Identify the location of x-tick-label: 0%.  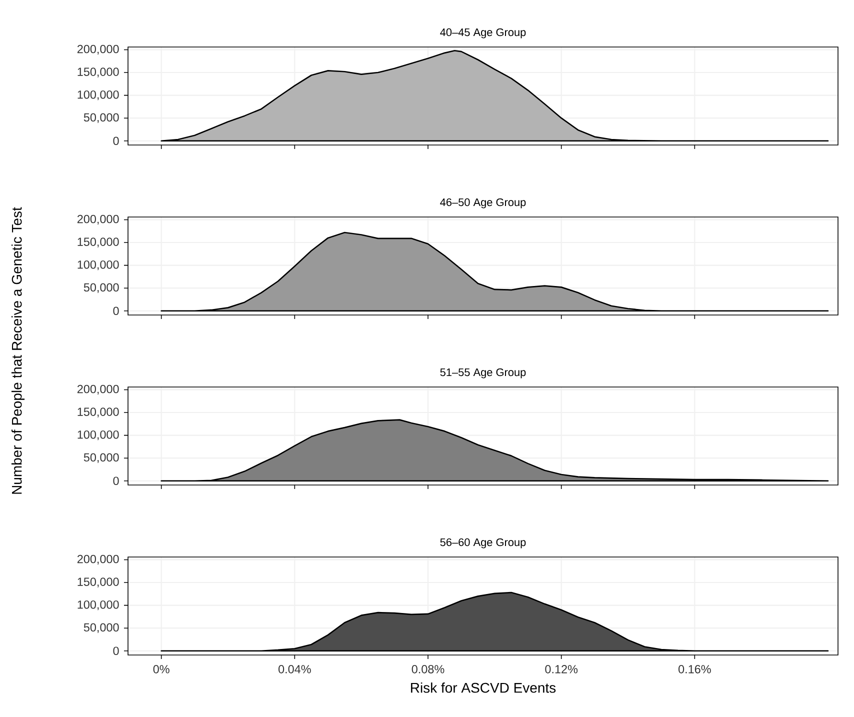
(161, 669).